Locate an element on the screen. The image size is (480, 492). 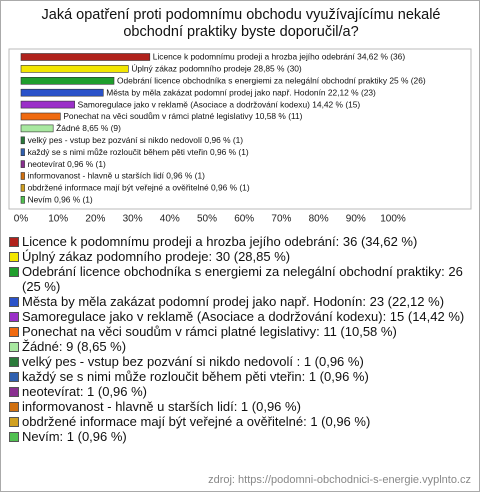
x-tick-label: 80% is located at coordinates (319, 219).